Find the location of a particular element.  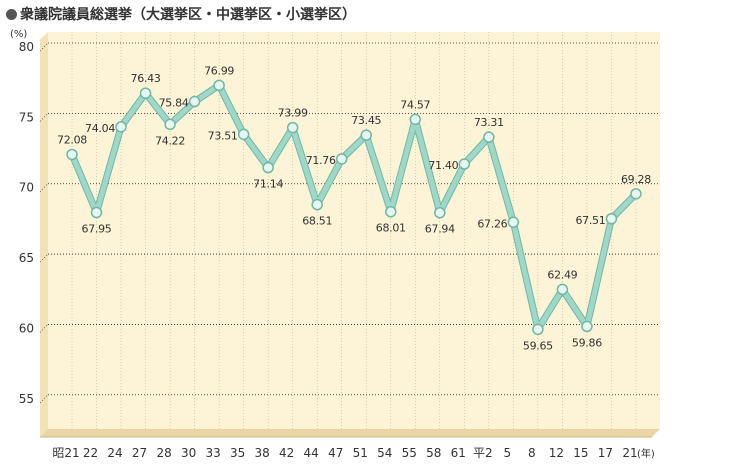

x-tick-label: 47 is located at coordinates (335, 453).